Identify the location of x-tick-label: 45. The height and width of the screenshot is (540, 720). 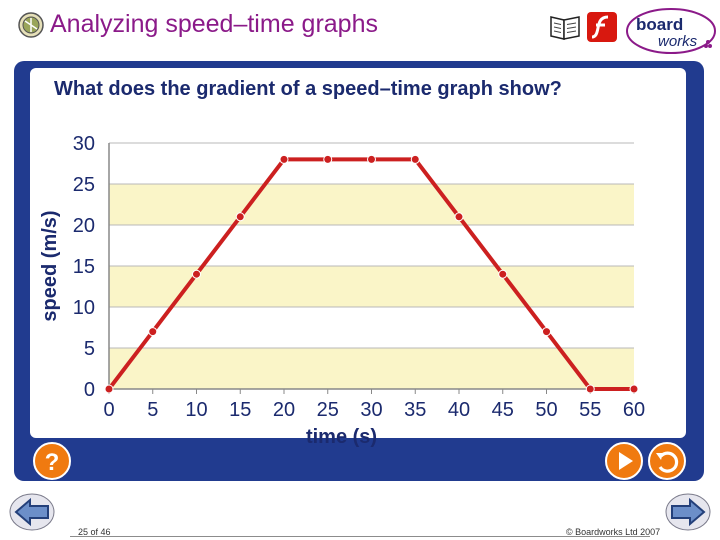
(503, 410).